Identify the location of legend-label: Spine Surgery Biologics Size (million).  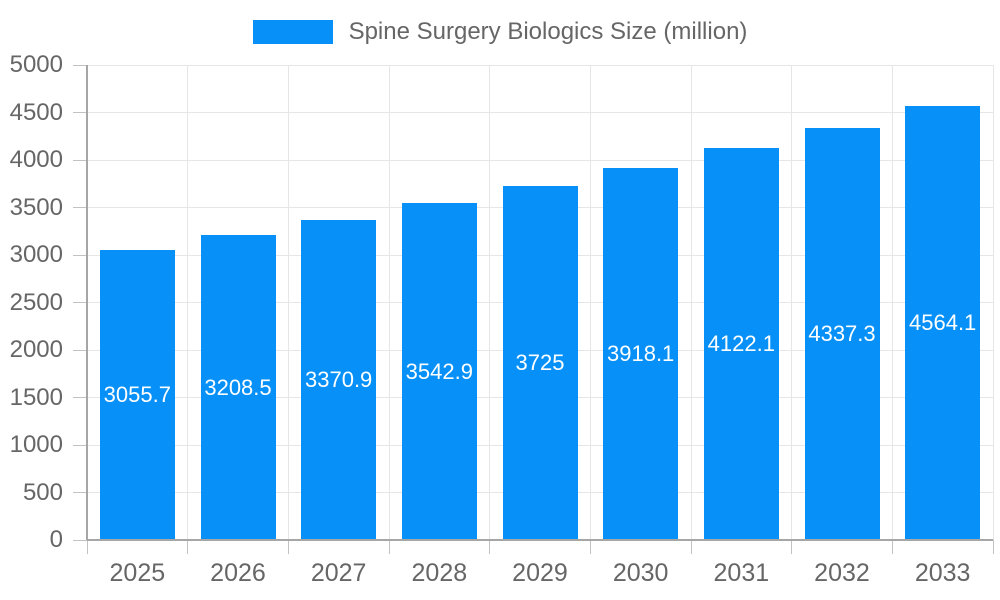
(548, 31).